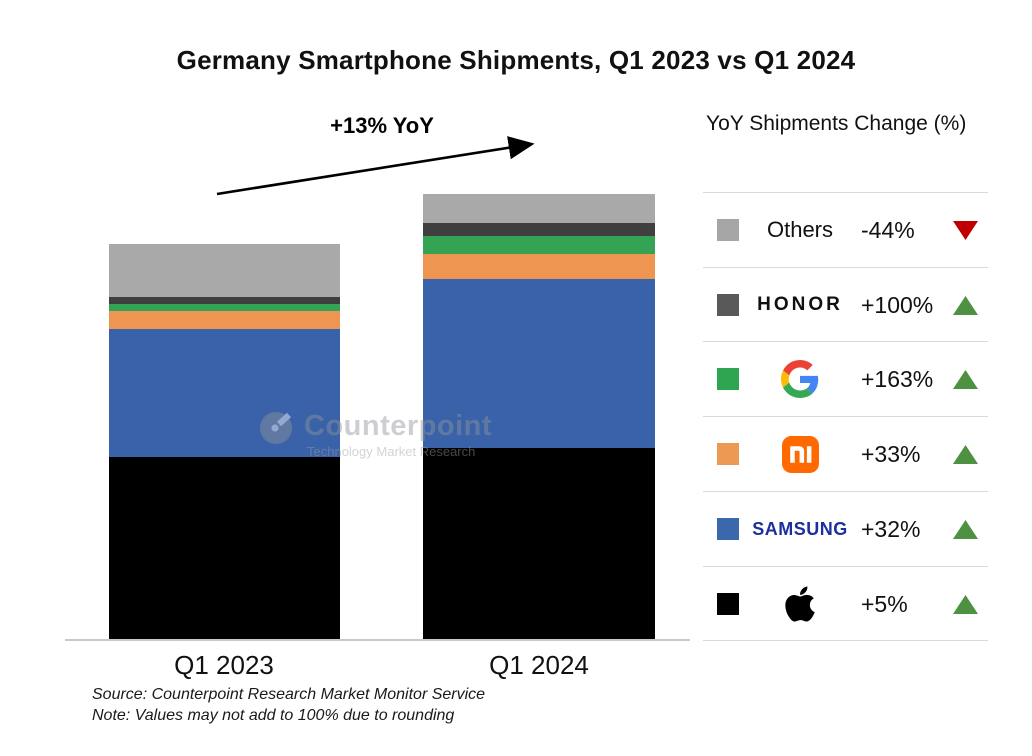  Describe the element at coordinates (845, 604) in the screenshot. I see `legend-row-apple: +5%` at that location.